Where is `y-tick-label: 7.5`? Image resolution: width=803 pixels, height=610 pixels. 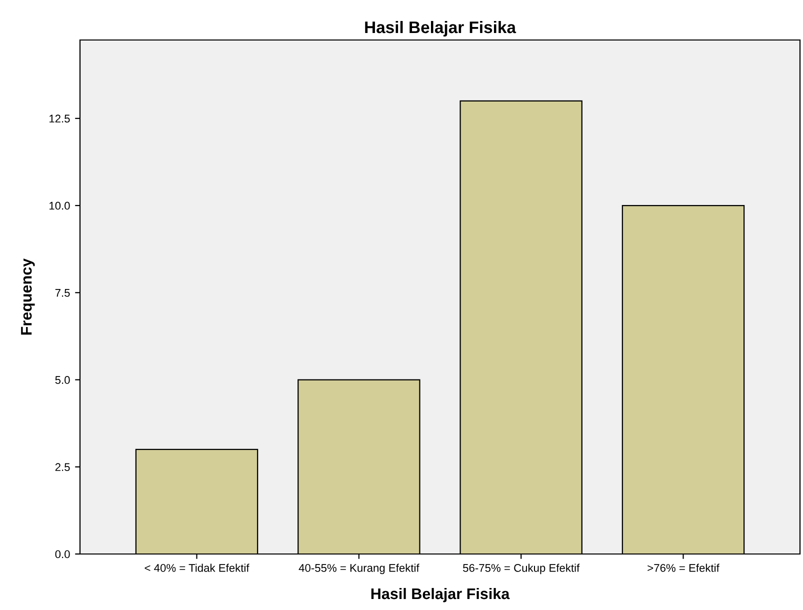 y-tick-label: 7.5 is located at coordinates (62, 293).